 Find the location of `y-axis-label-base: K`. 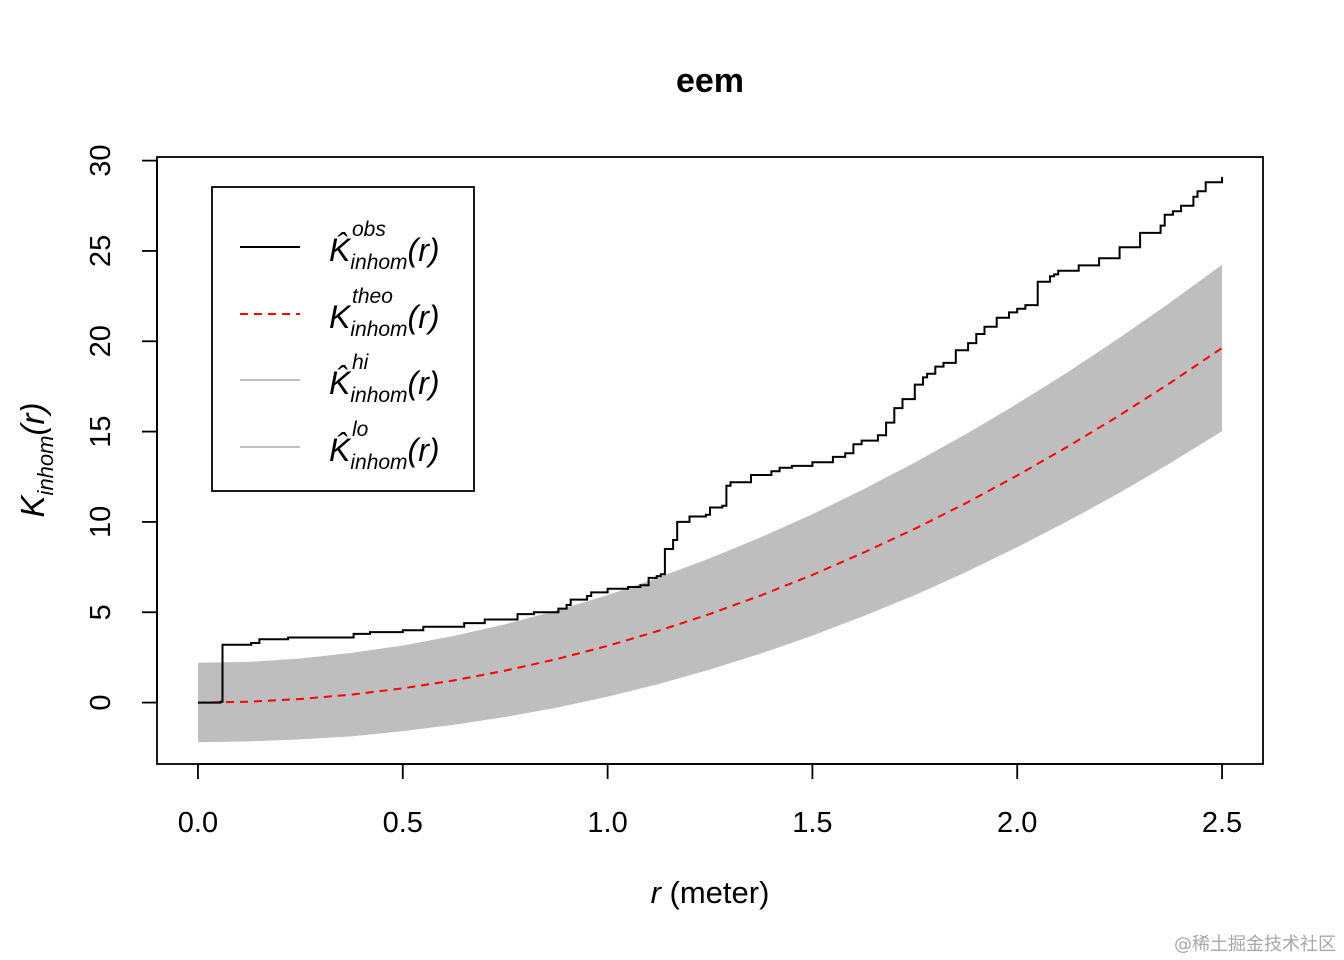

y-axis-label-base: K is located at coordinates (32, 505).